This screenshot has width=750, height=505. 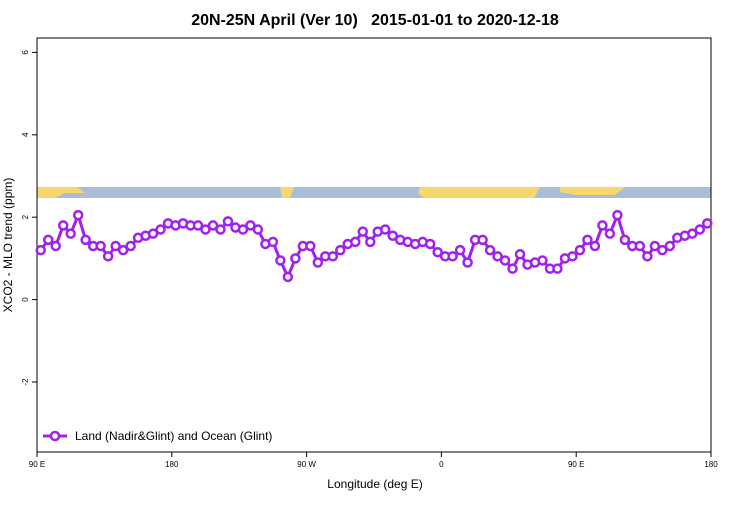 What do you see at coordinates (25, 134) in the screenshot?
I see `y-tick-label: 4` at bounding box center [25, 134].